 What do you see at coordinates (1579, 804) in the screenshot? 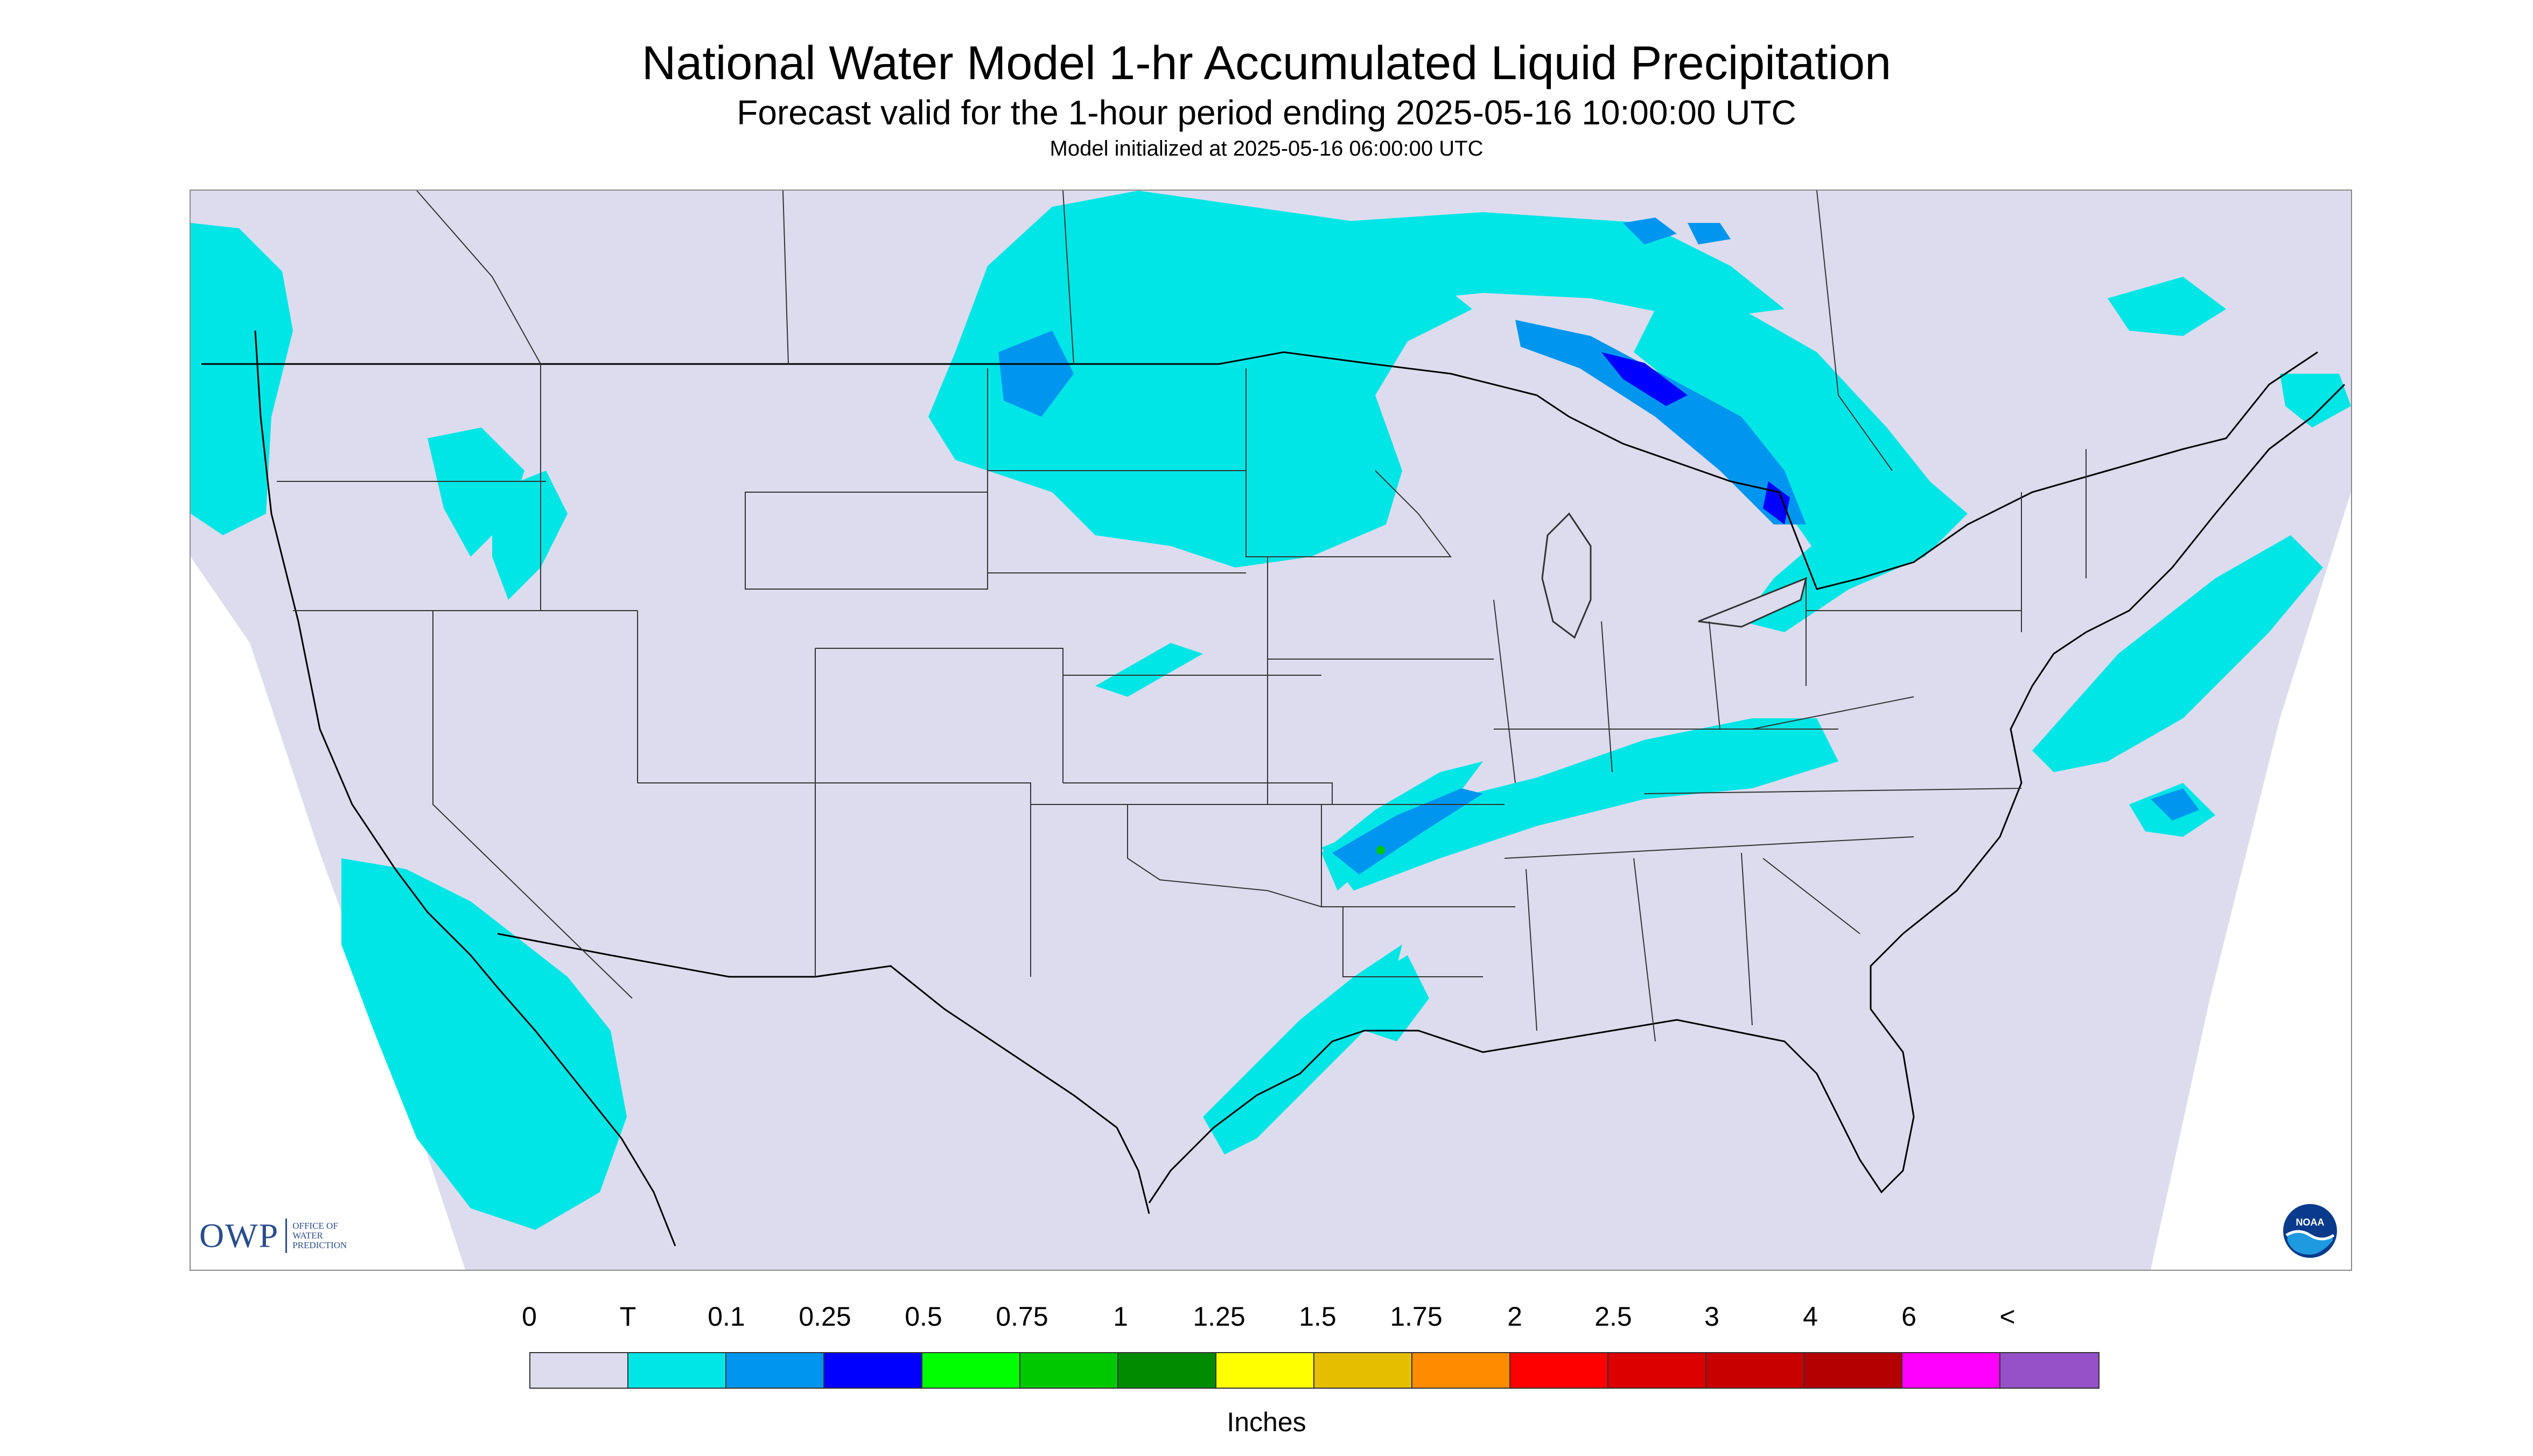
I see `precip-ohio-valley-band` at bounding box center [1579, 804].